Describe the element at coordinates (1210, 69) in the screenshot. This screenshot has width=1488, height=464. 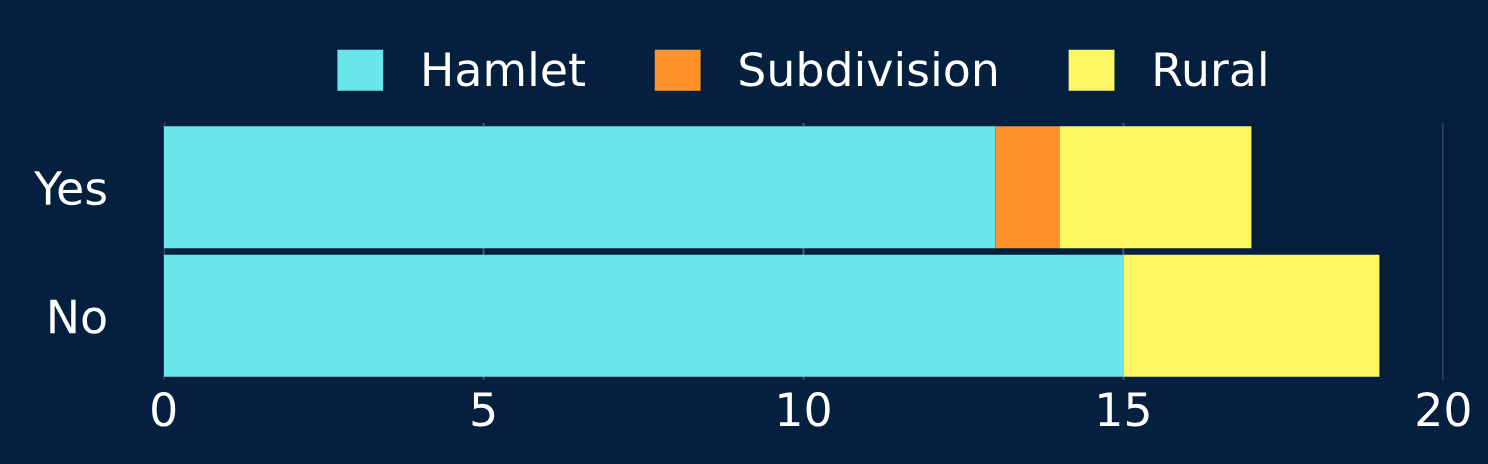
I see `legend-label: Rural` at that location.